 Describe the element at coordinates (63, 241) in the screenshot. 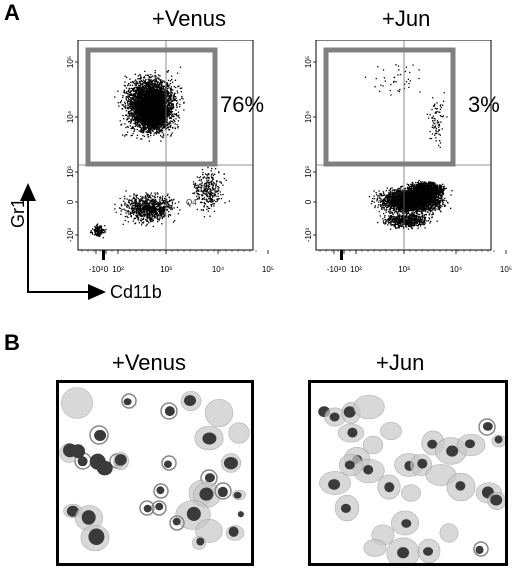

I see `axis-arrows` at that location.